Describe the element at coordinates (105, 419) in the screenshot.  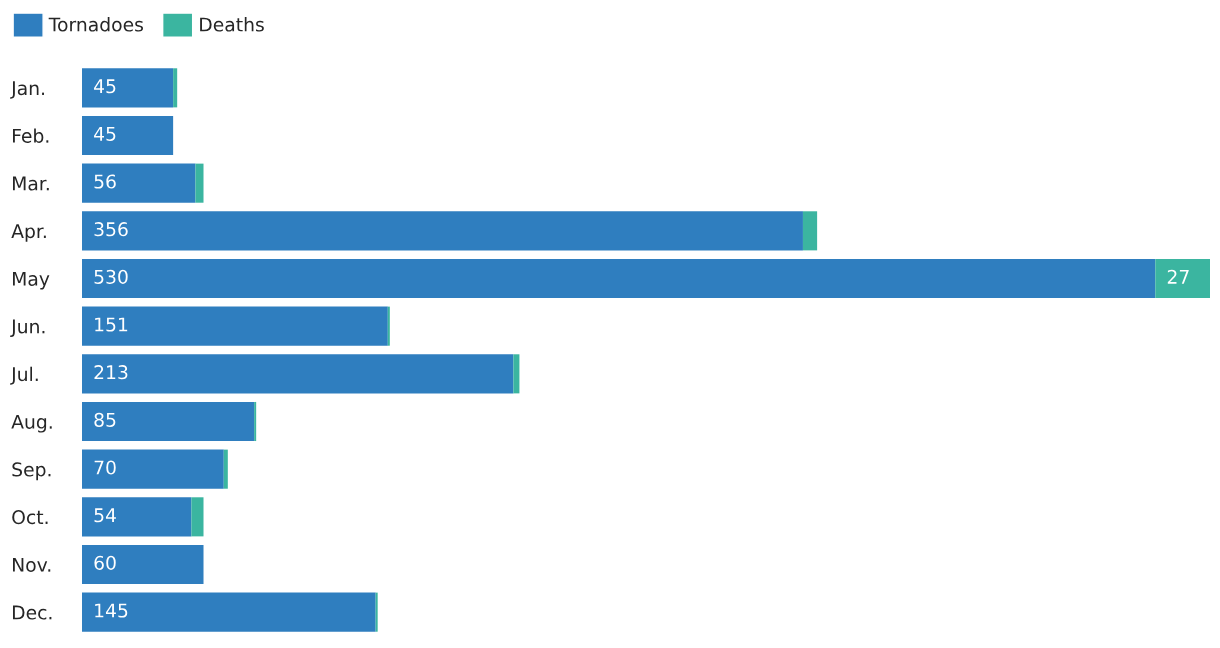
I see `data-label: 85` at that location.